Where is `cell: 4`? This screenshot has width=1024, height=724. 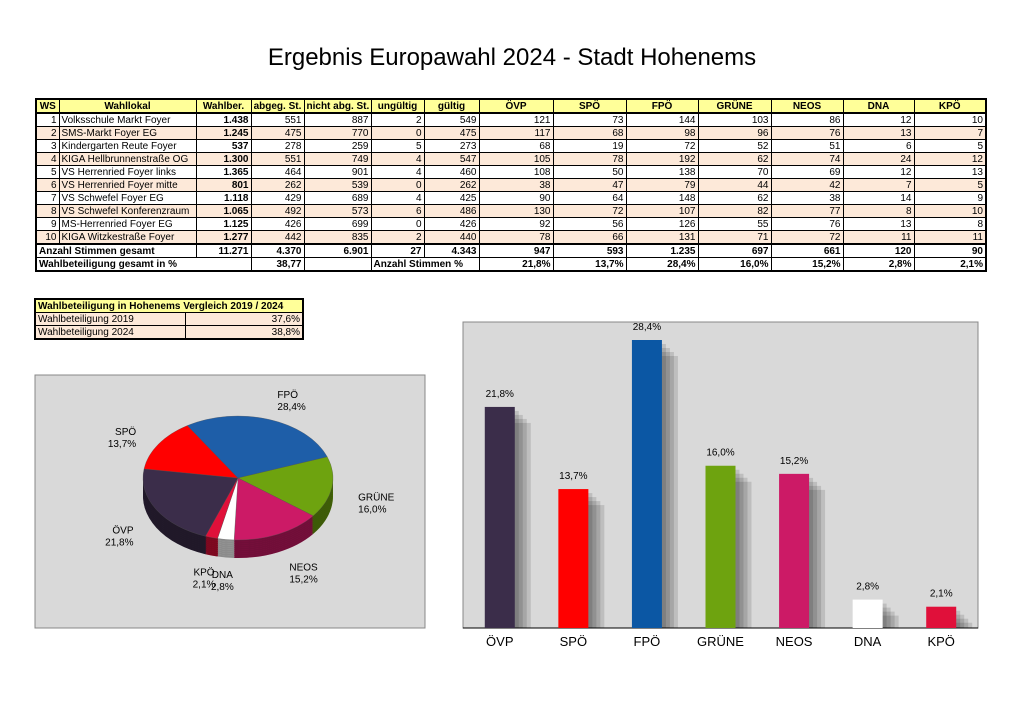 cell: 4 is located at coordinates (47, 159).